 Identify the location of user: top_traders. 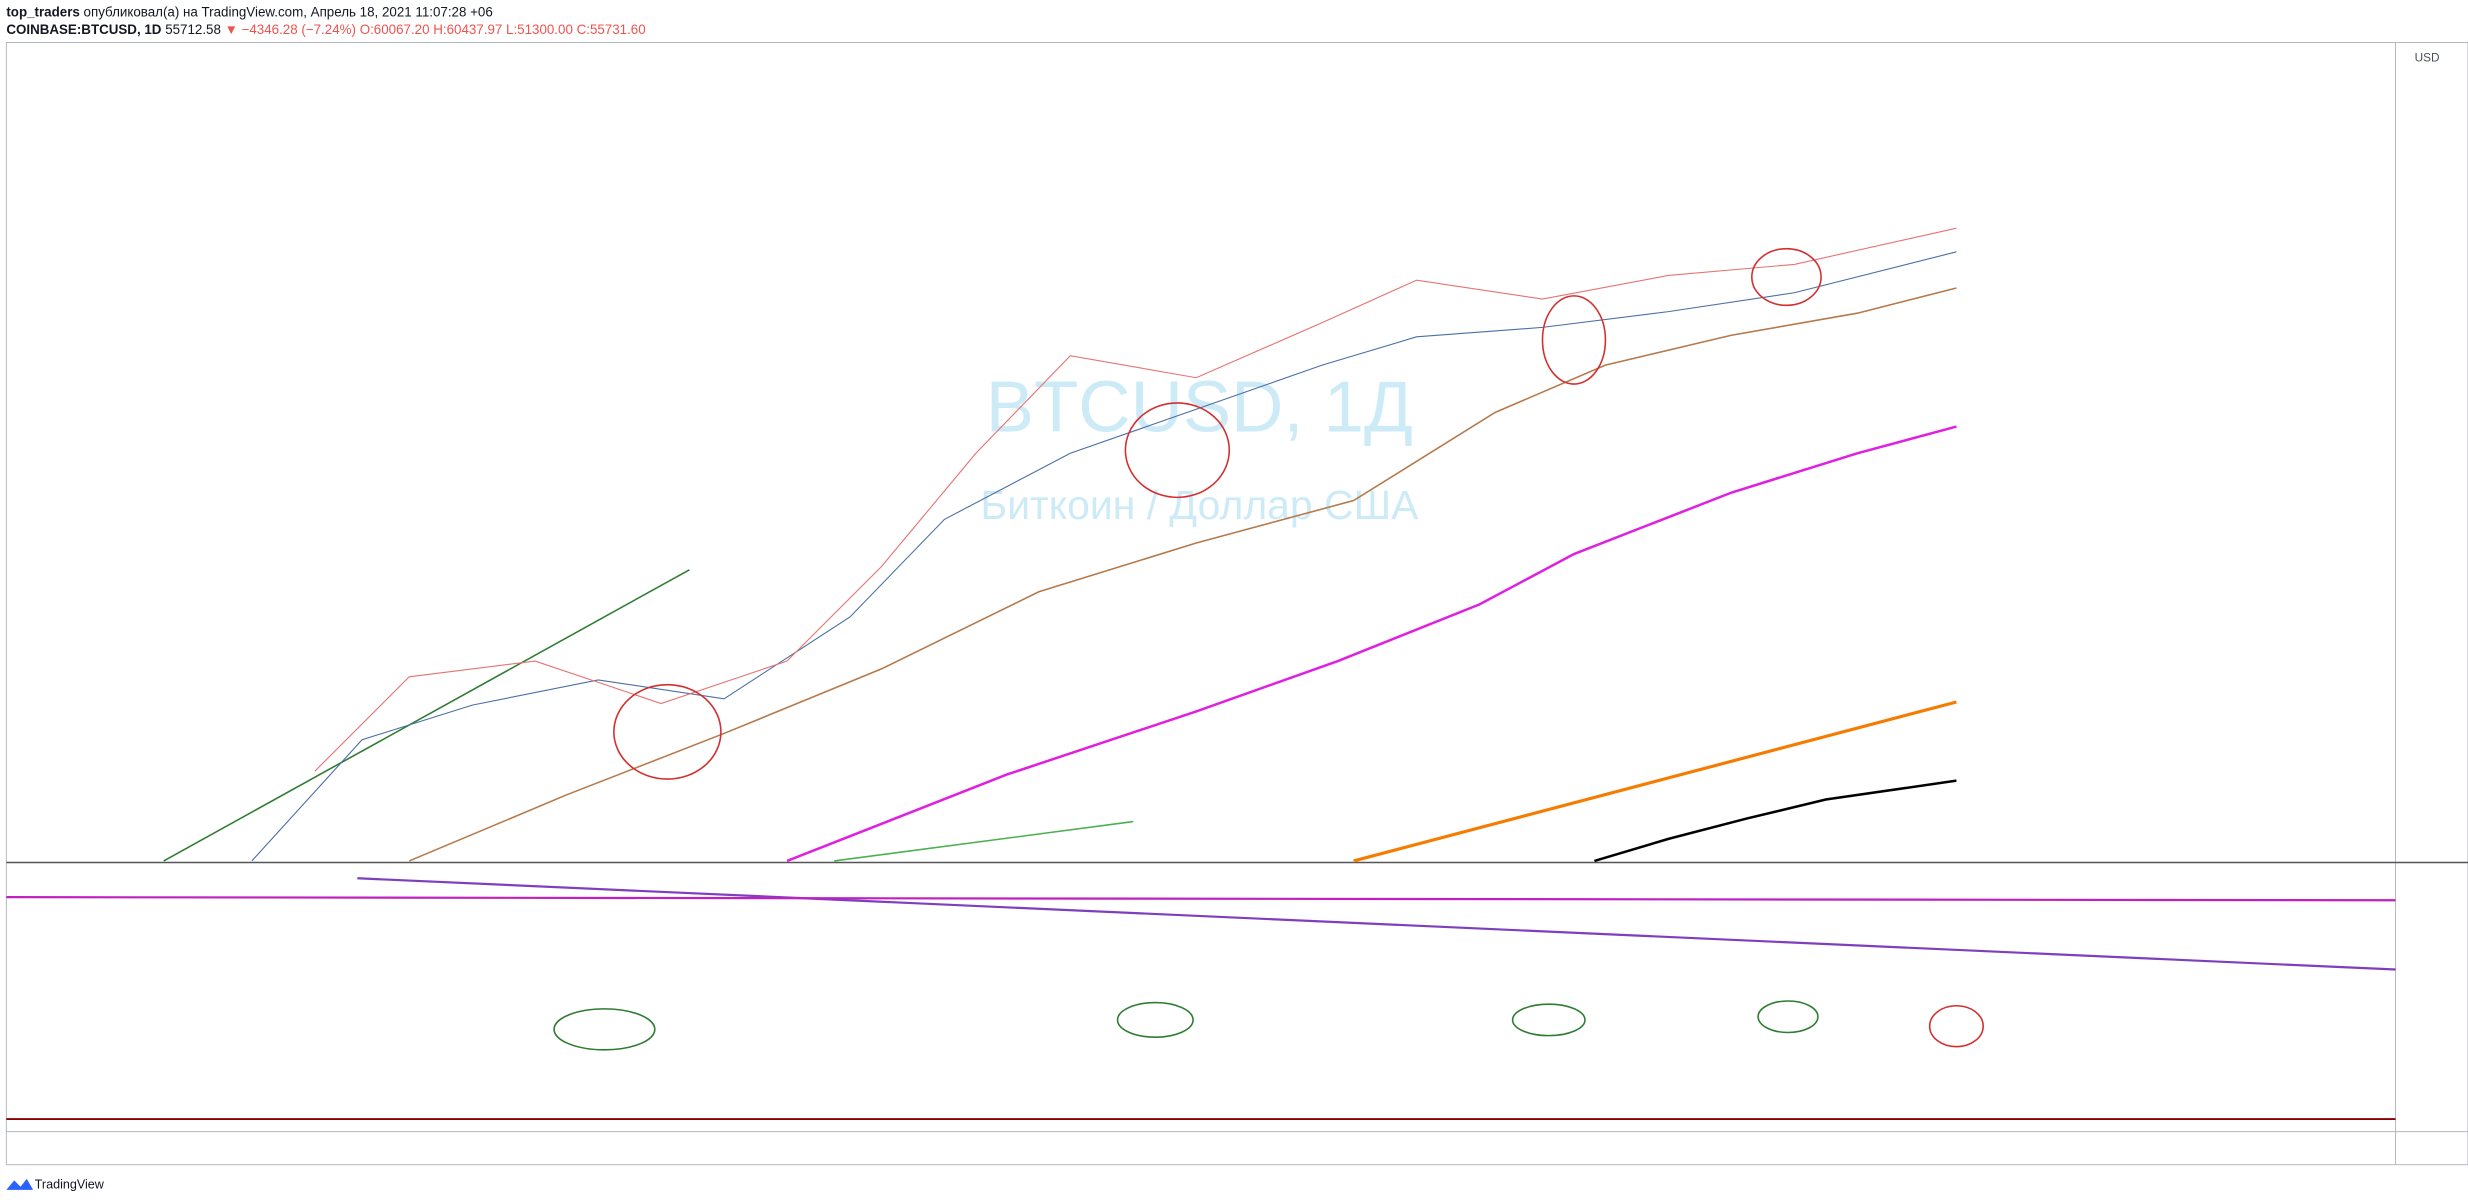
(43, 11).